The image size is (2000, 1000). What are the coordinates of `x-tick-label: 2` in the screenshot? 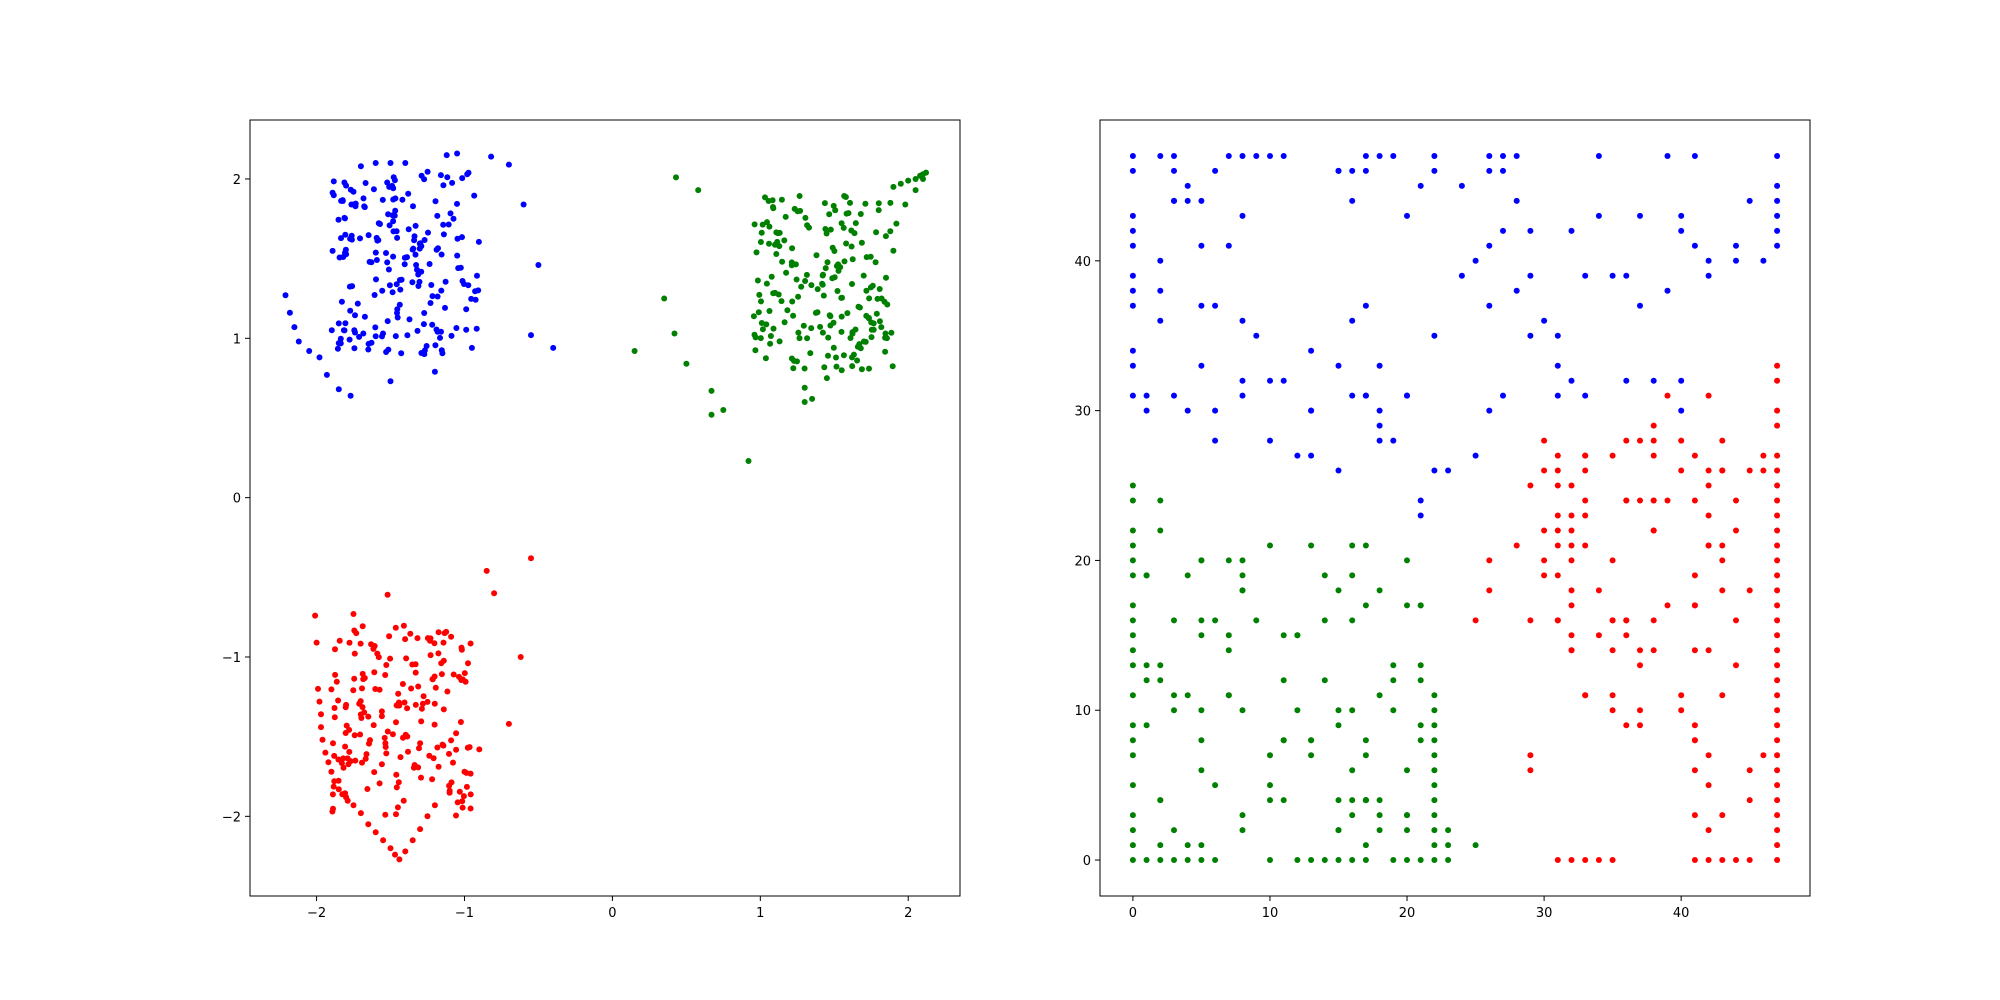 It's located at (908, 913).